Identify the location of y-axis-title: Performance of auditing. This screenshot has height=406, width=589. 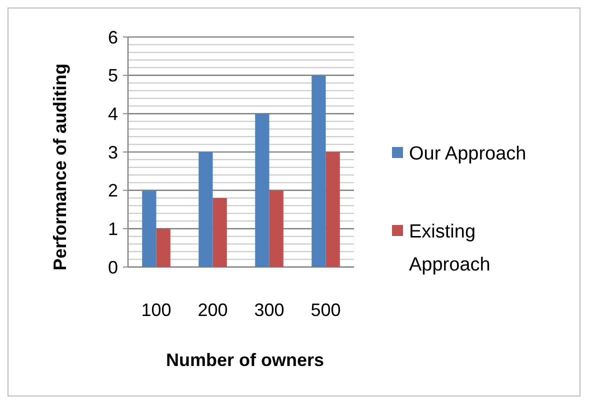
(60, 167).